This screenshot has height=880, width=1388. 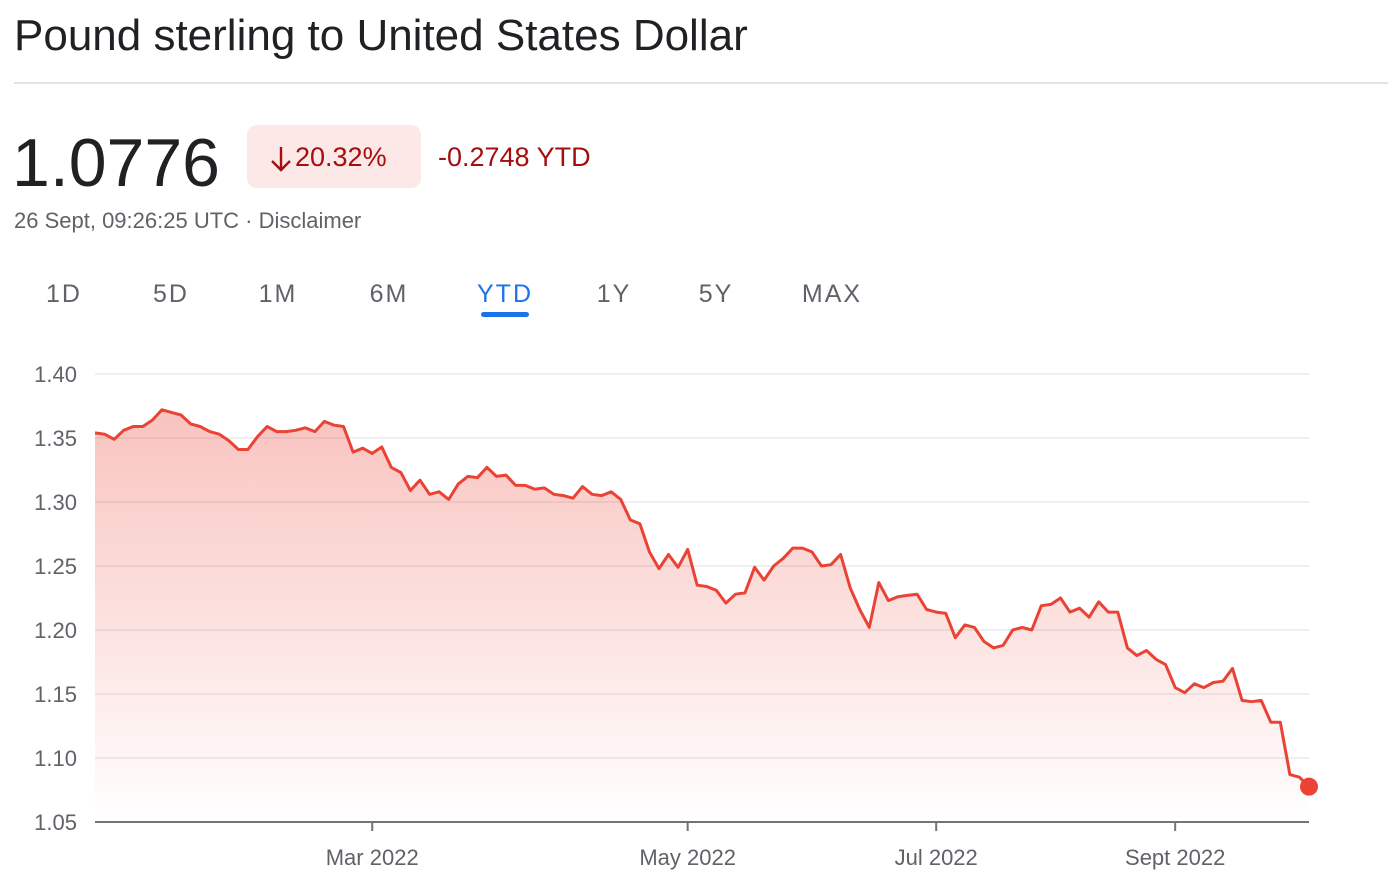 I want to click on range-tab: YTD, so click(x=505, y=294).